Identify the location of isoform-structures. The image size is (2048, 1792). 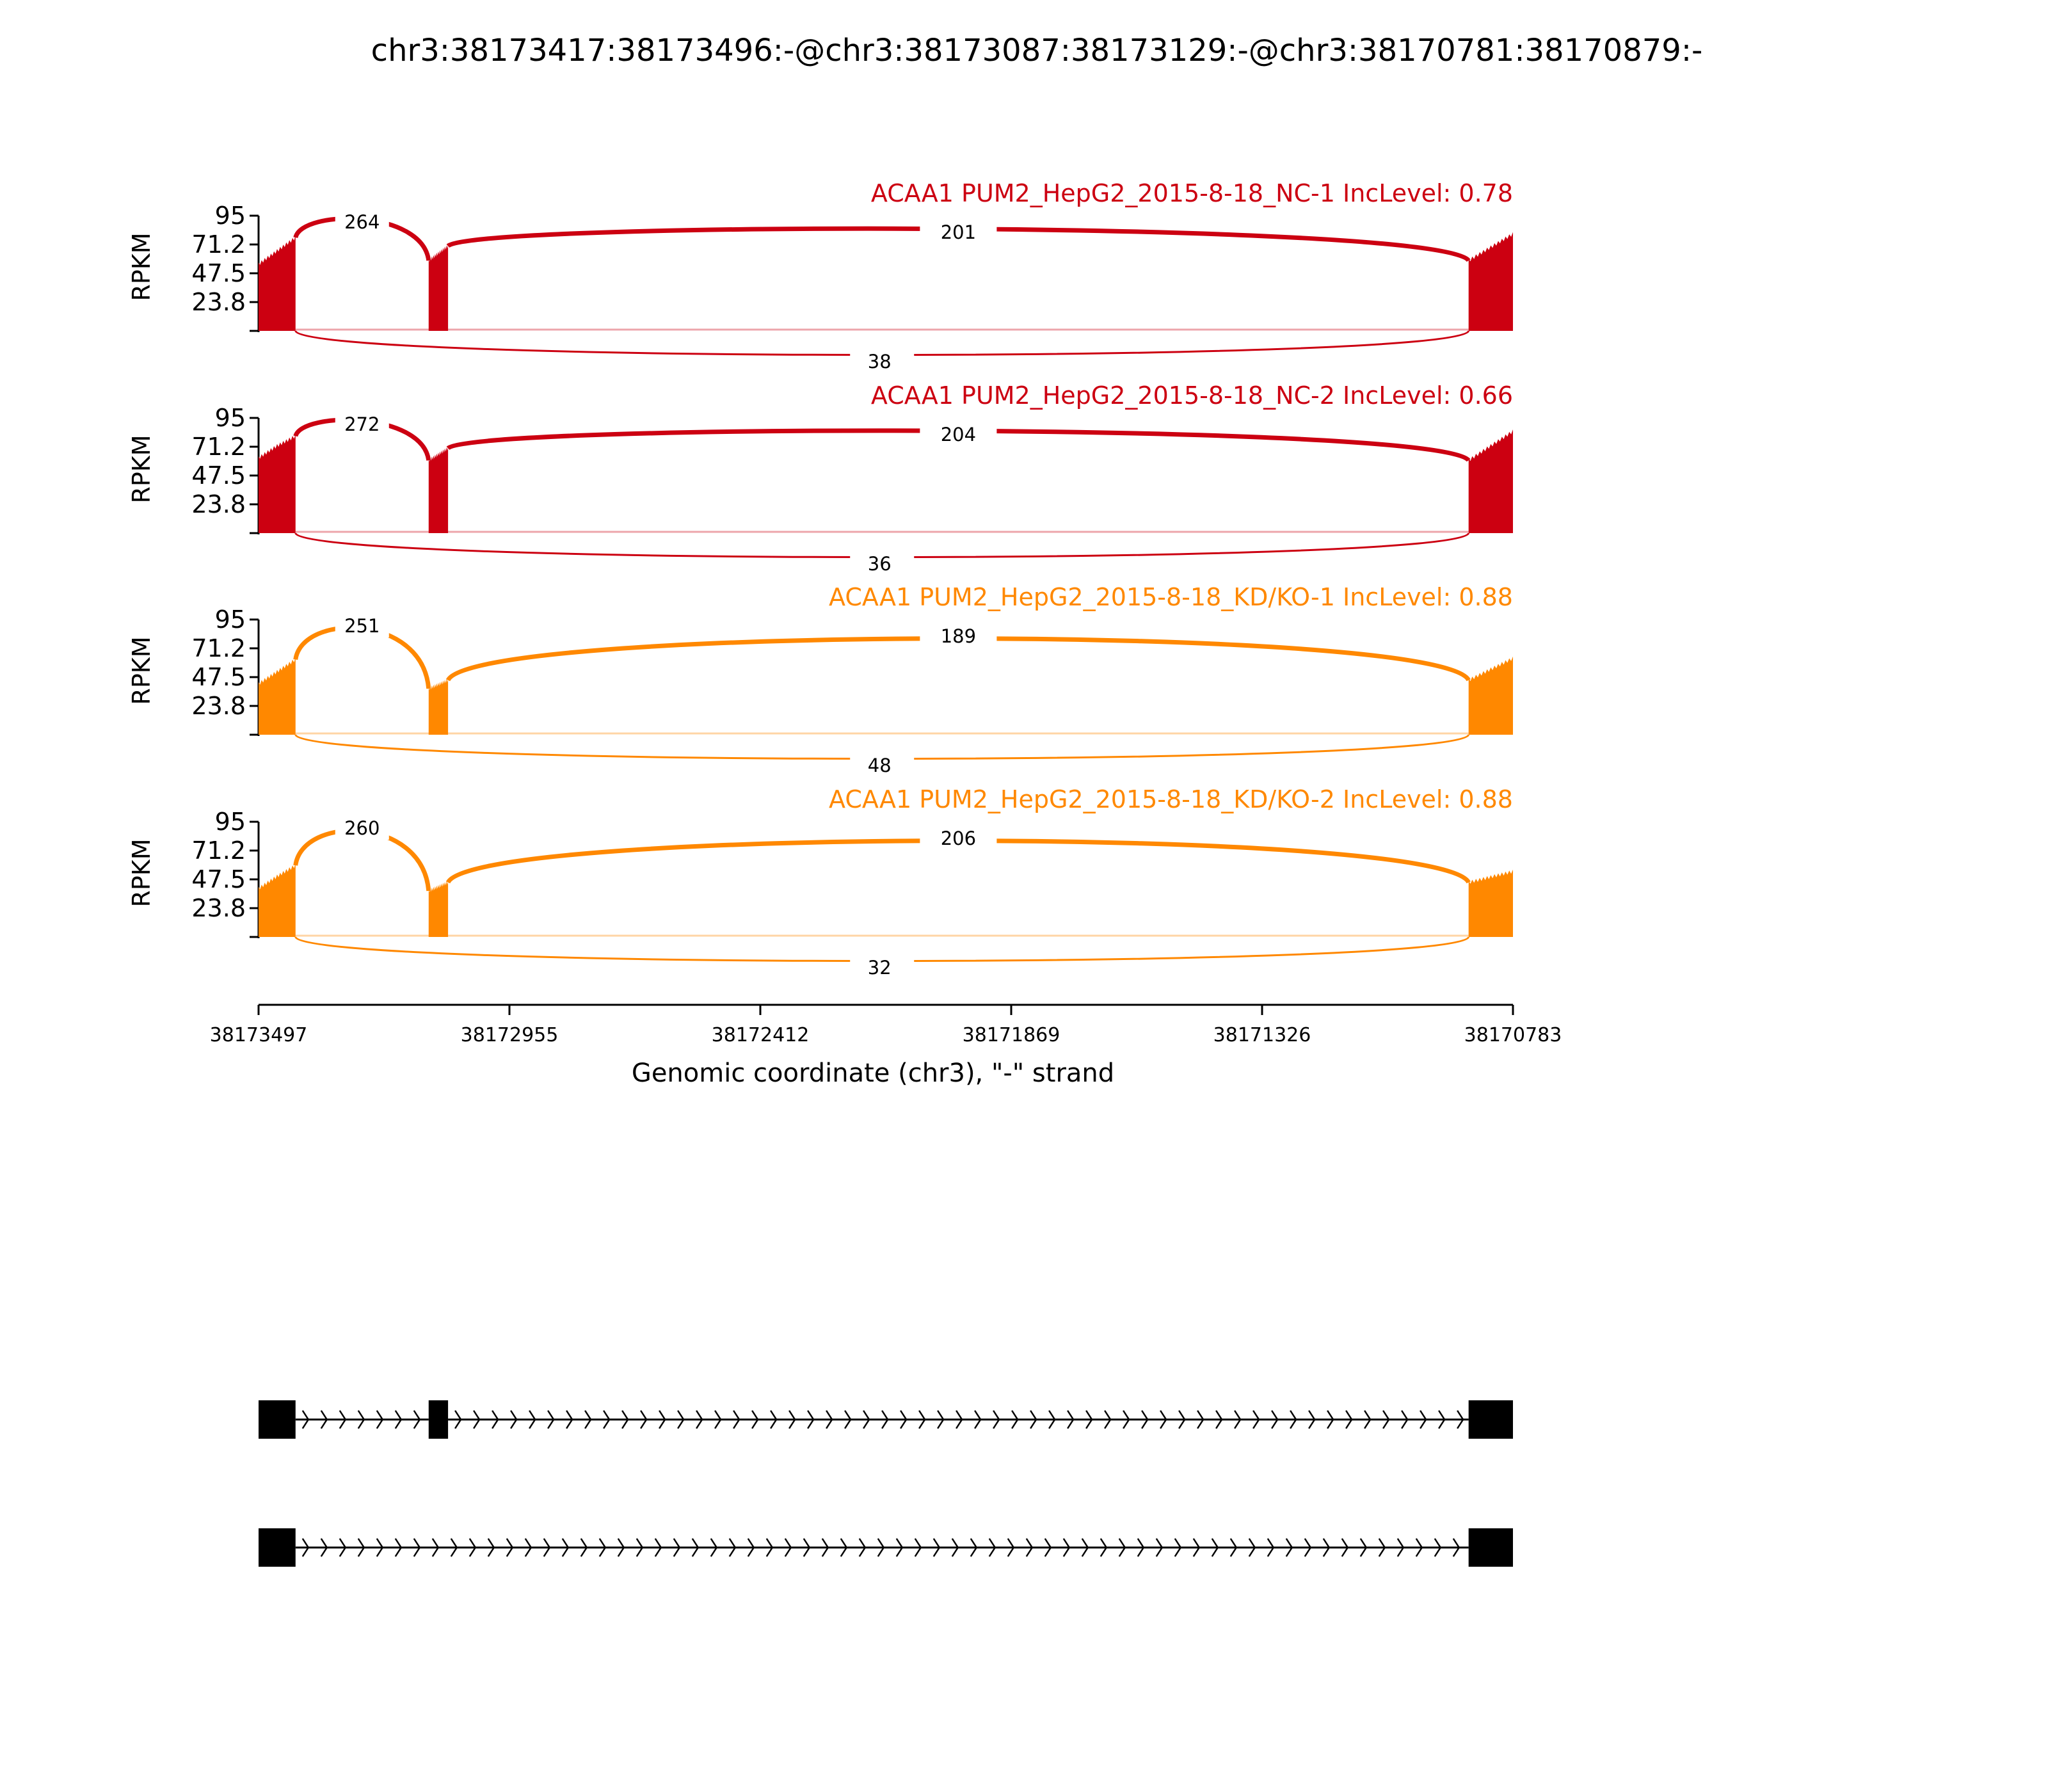
(886, 1483).